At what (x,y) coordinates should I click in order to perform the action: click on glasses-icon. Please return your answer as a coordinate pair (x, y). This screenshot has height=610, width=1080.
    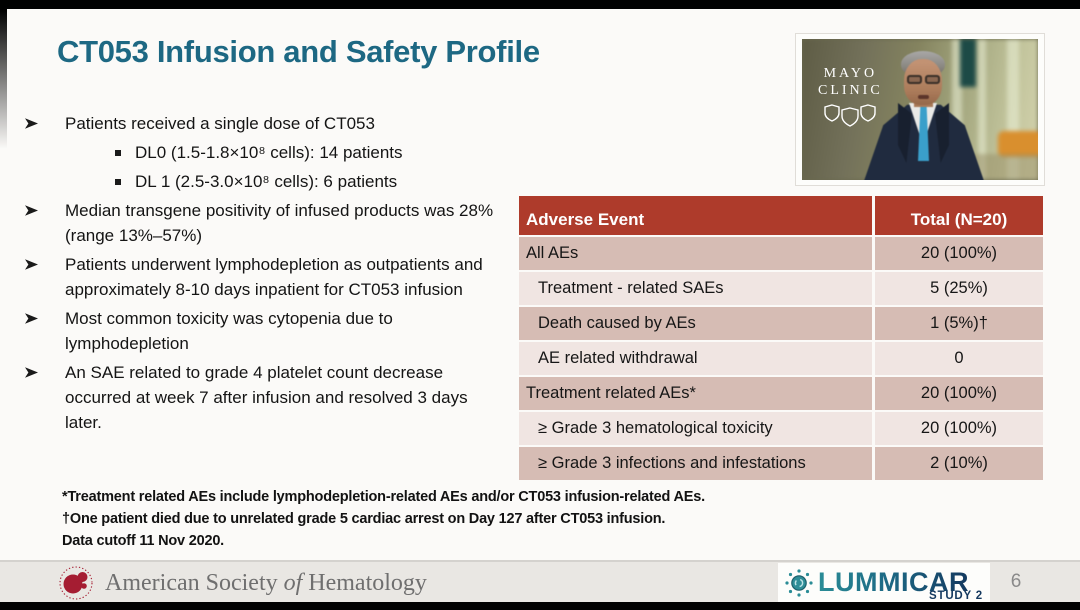
    Looking at the image, I should click on (923, 79).